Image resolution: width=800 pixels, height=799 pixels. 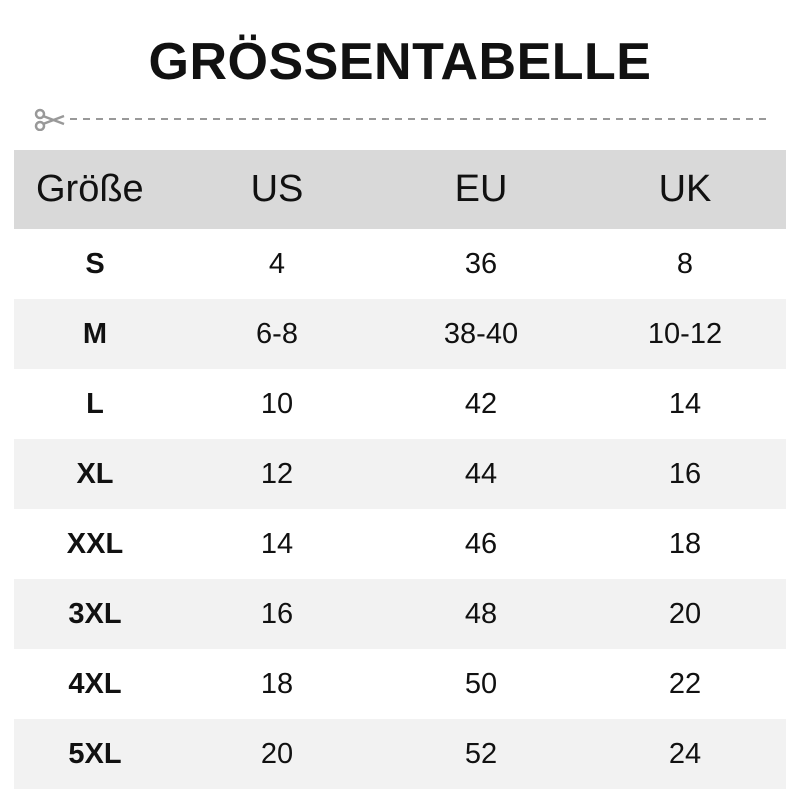 What do you see at coordinates (400, 264) in the screenshot?
I see `table-row: S 4 36 8` at bounding box center [400, 264].